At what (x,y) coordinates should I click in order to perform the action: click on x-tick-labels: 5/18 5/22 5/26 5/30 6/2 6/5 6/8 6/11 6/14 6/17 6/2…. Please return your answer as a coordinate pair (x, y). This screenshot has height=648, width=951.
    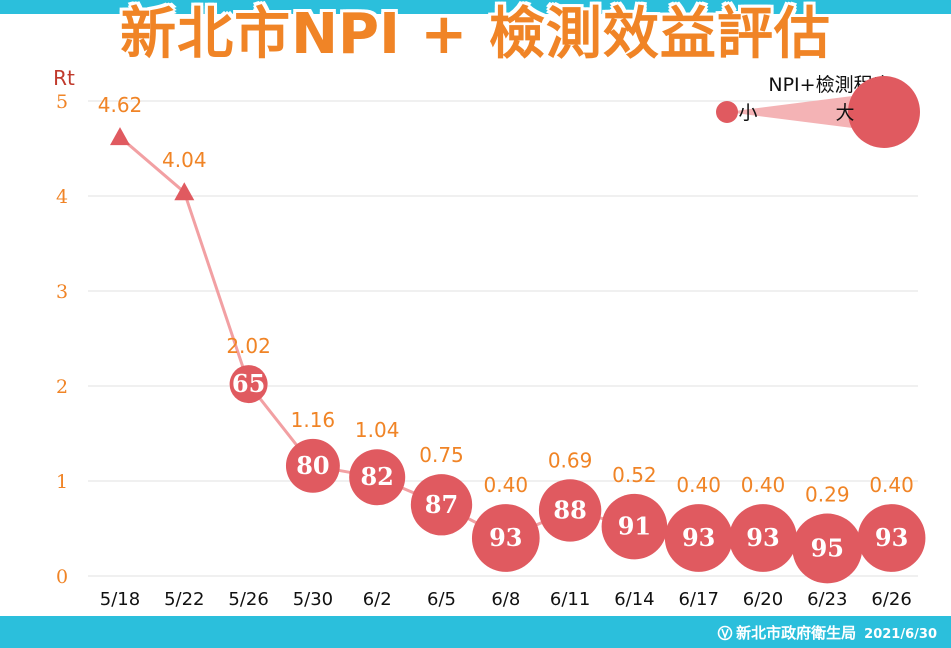
    Looking at the image, I should click on (506, 599).